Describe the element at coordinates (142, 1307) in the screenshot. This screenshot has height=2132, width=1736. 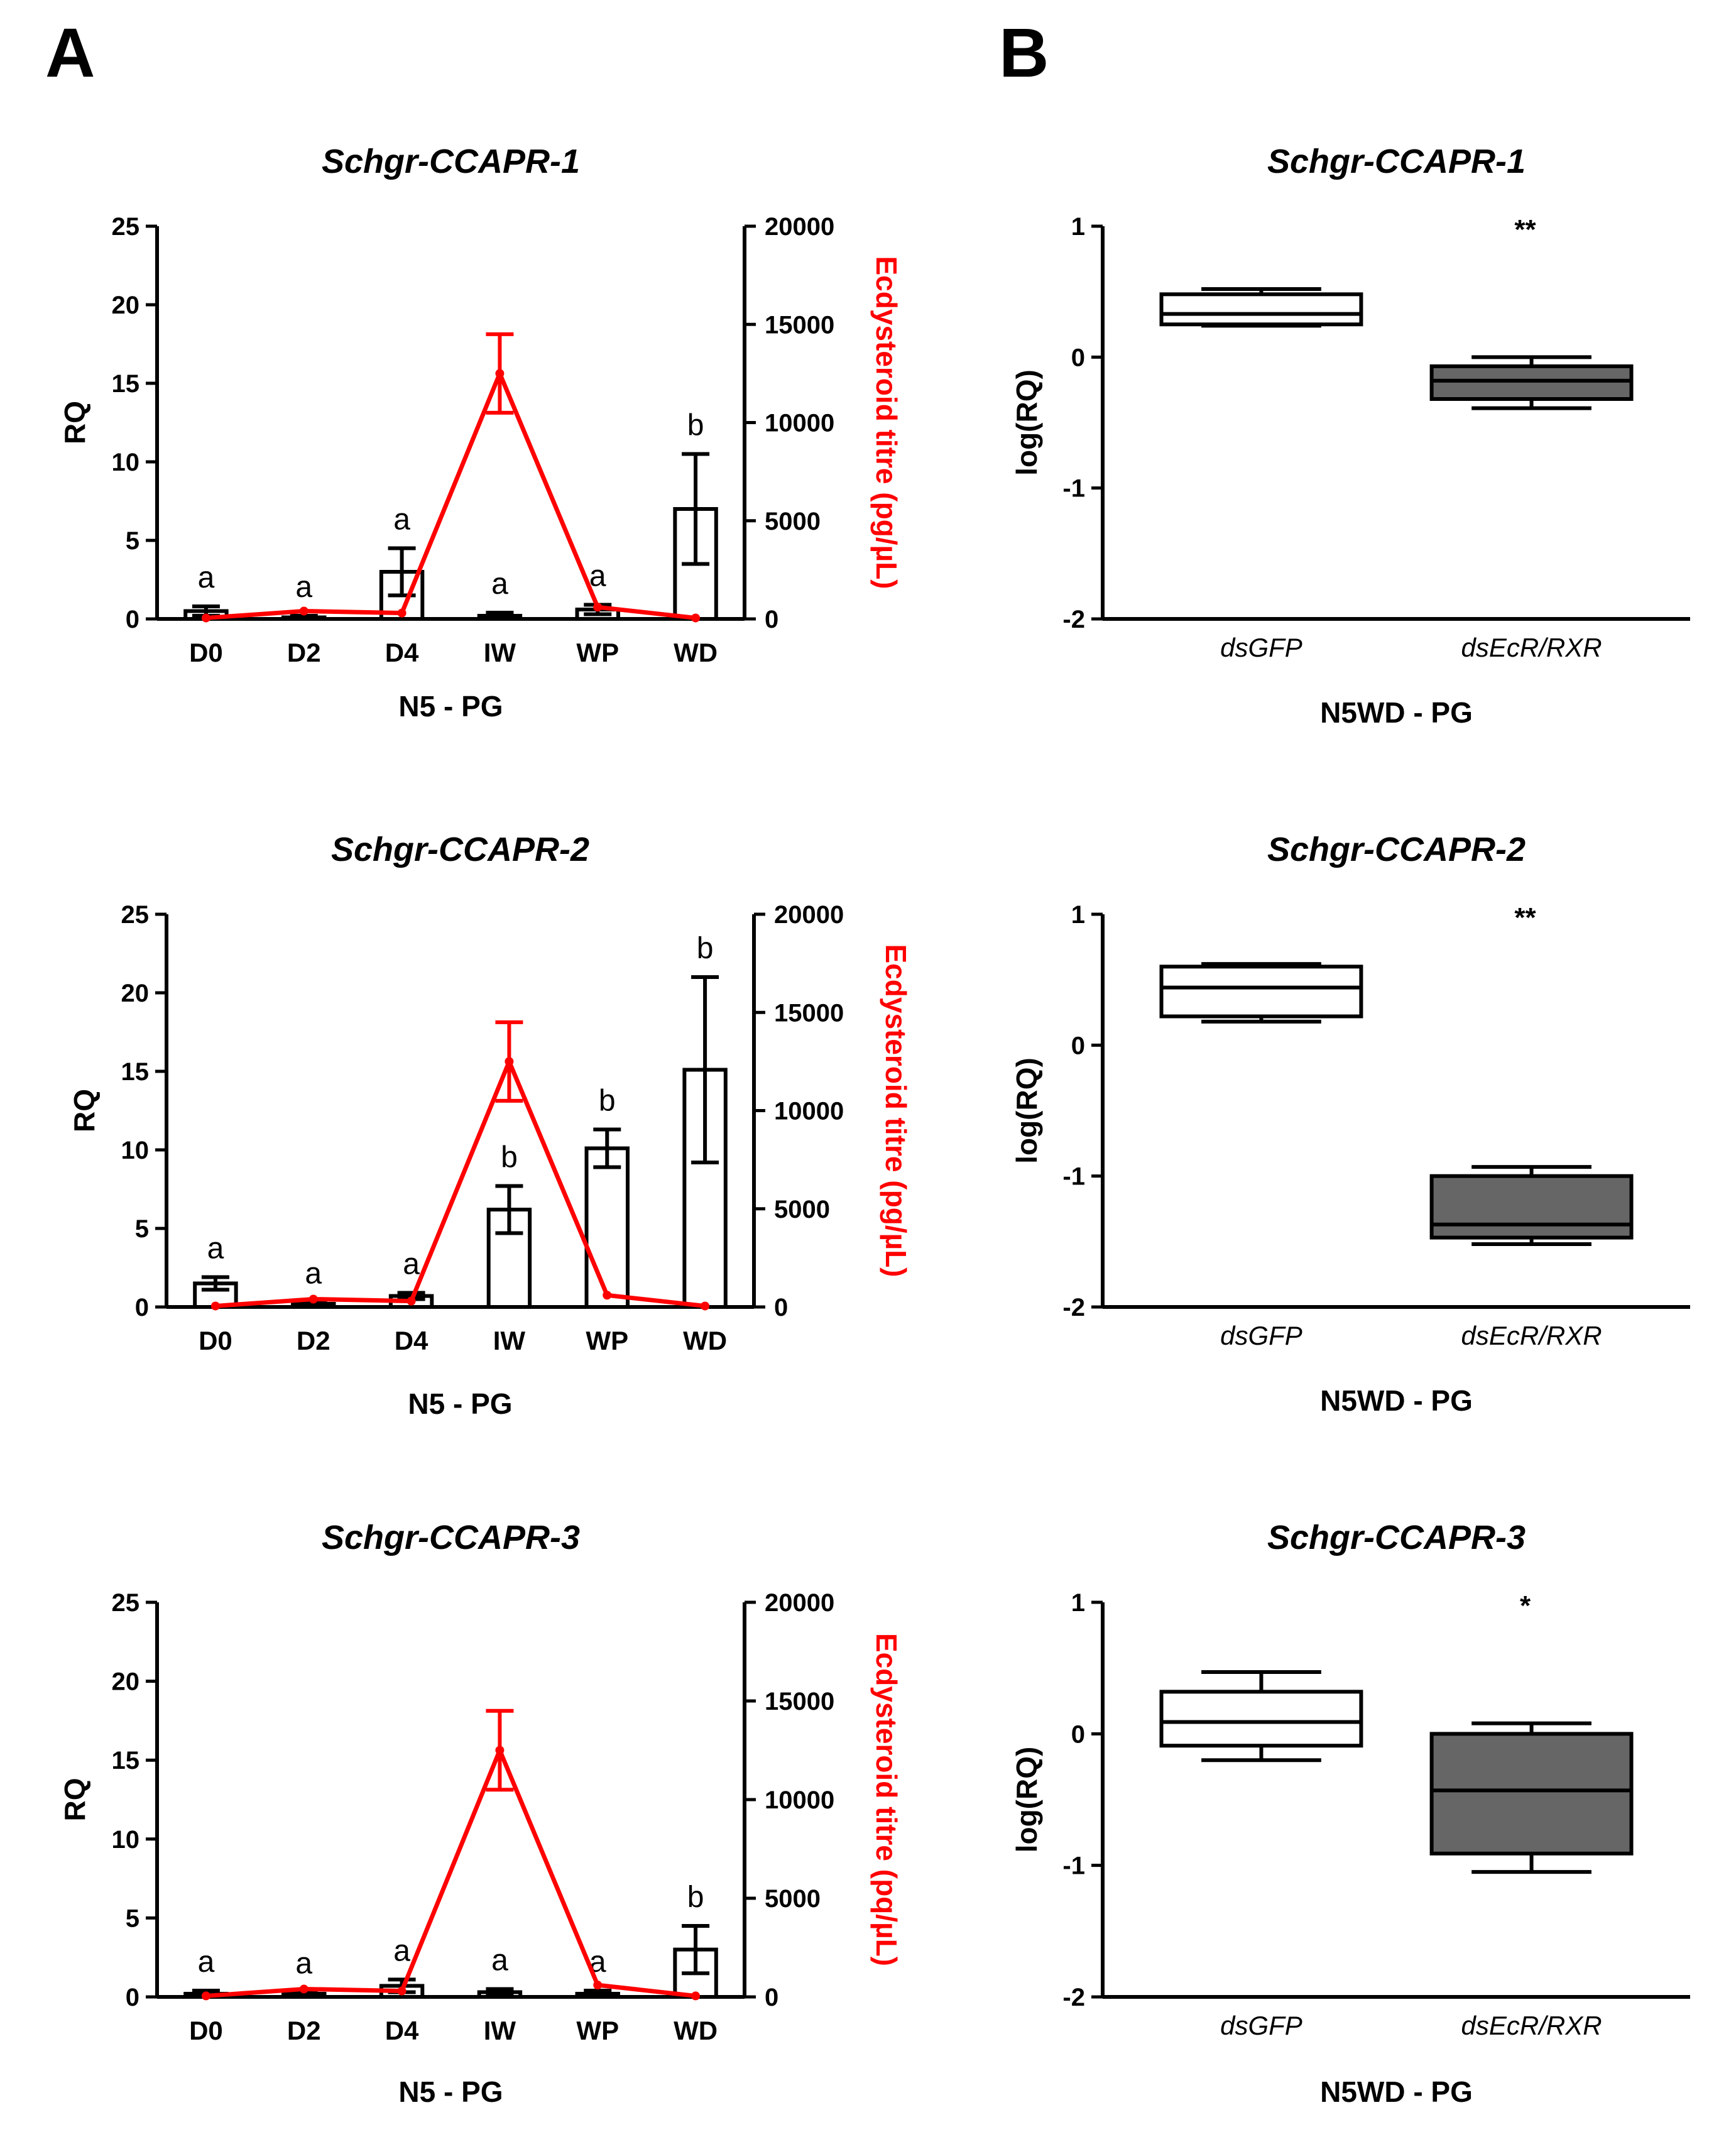
I see `bar-chart-2-y-tick-label: 0` at that location.